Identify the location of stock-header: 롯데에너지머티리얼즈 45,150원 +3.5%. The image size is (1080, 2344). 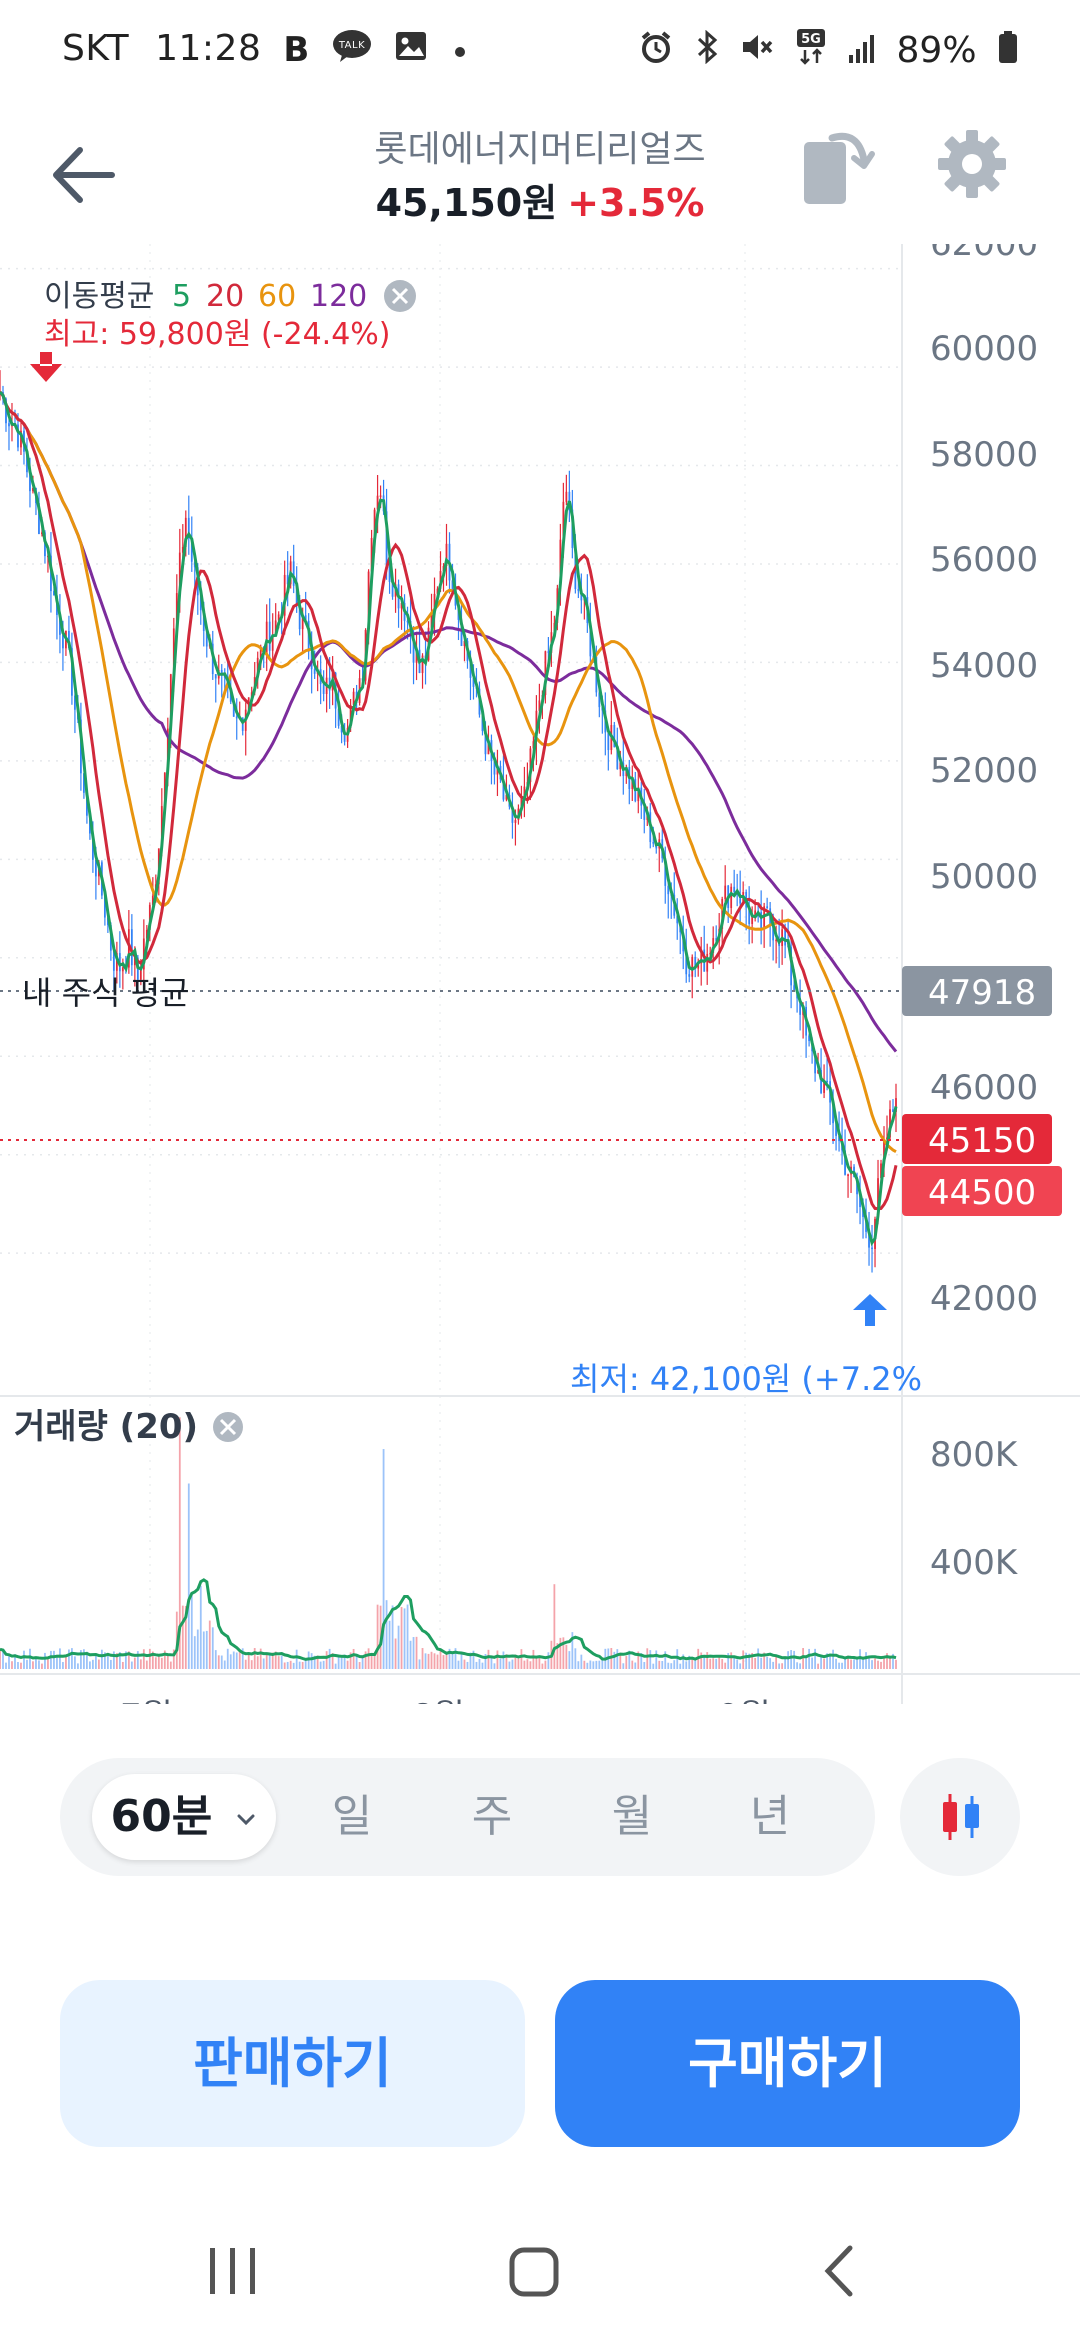
(540, 170).